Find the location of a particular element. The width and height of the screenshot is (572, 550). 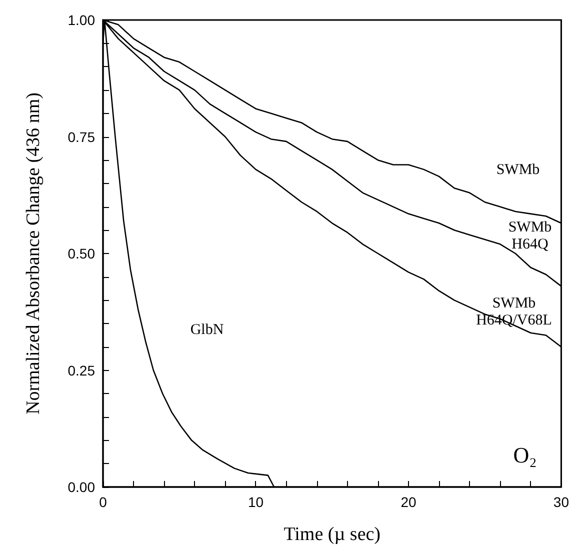

x-tick-label: 0 is located at coordinates (103, 502).